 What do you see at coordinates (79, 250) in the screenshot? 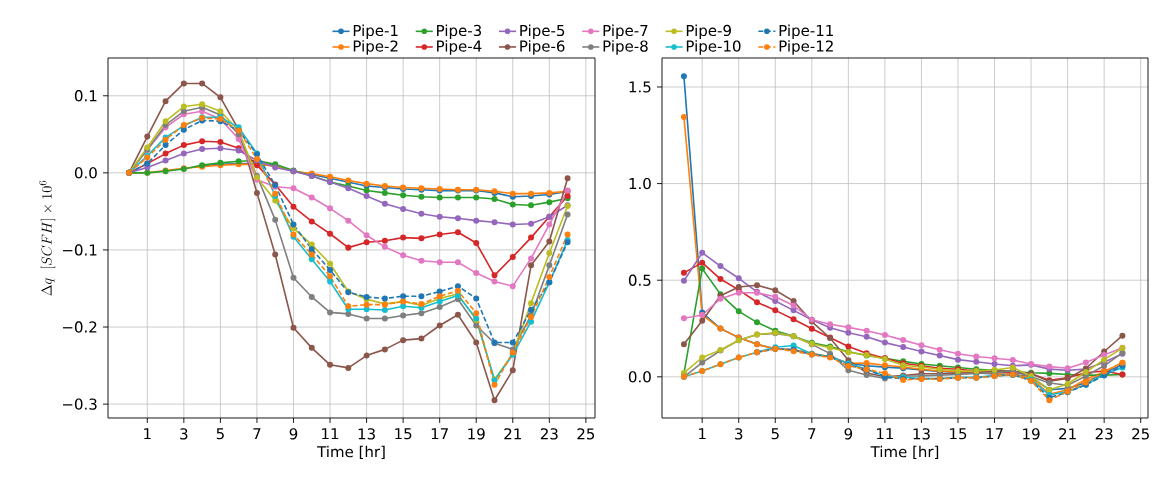
I see `y-tick-label: −0.1` at bounding box center [79, 250].